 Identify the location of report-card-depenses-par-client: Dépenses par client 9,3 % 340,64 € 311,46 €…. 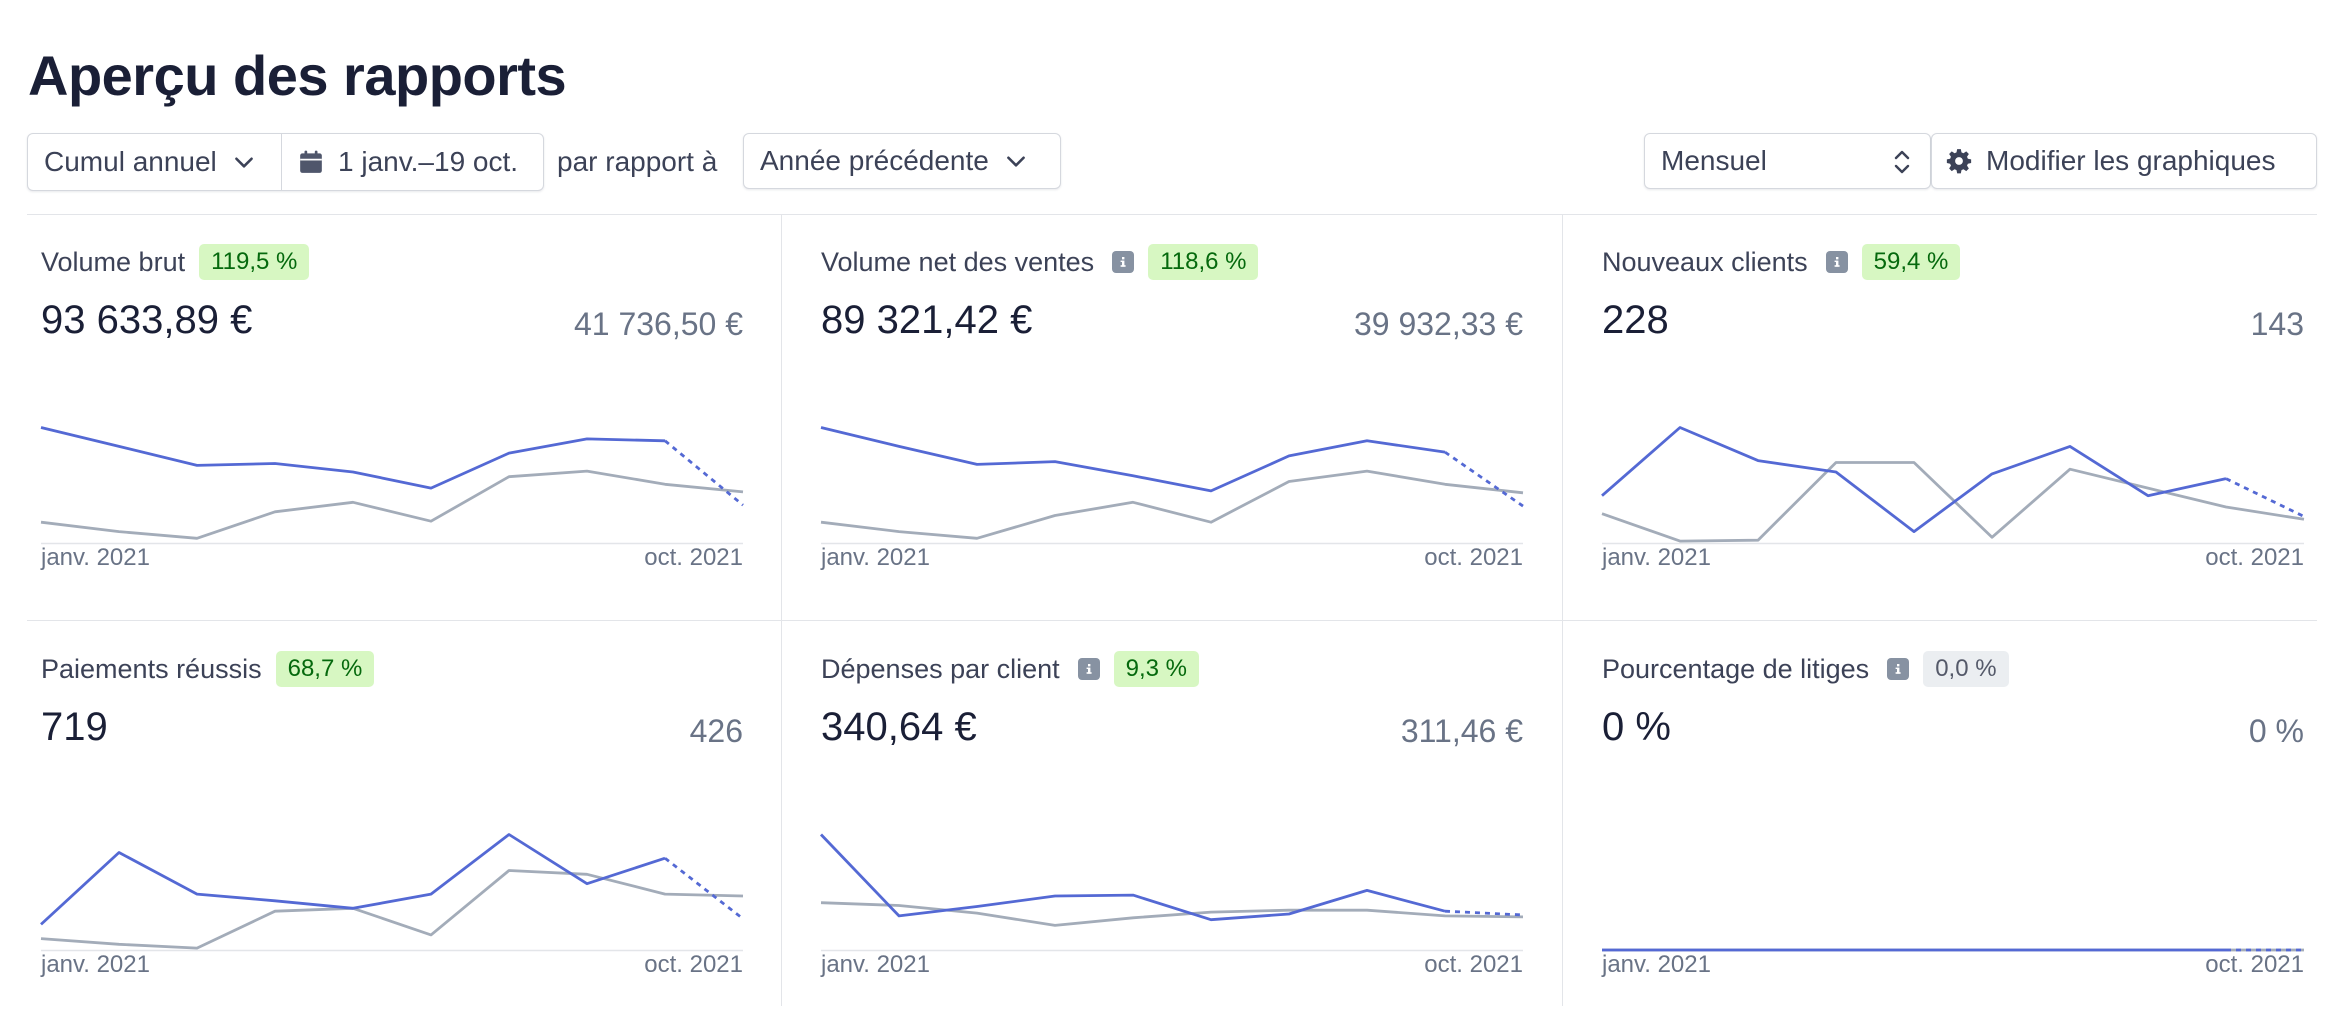
(1171, 816).